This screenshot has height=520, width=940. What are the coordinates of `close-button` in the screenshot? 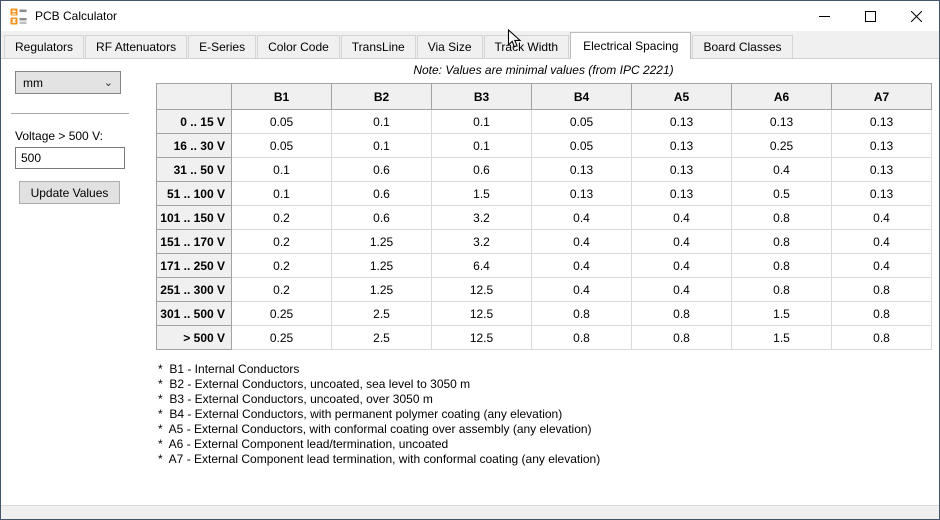 It's located at (916, 16).